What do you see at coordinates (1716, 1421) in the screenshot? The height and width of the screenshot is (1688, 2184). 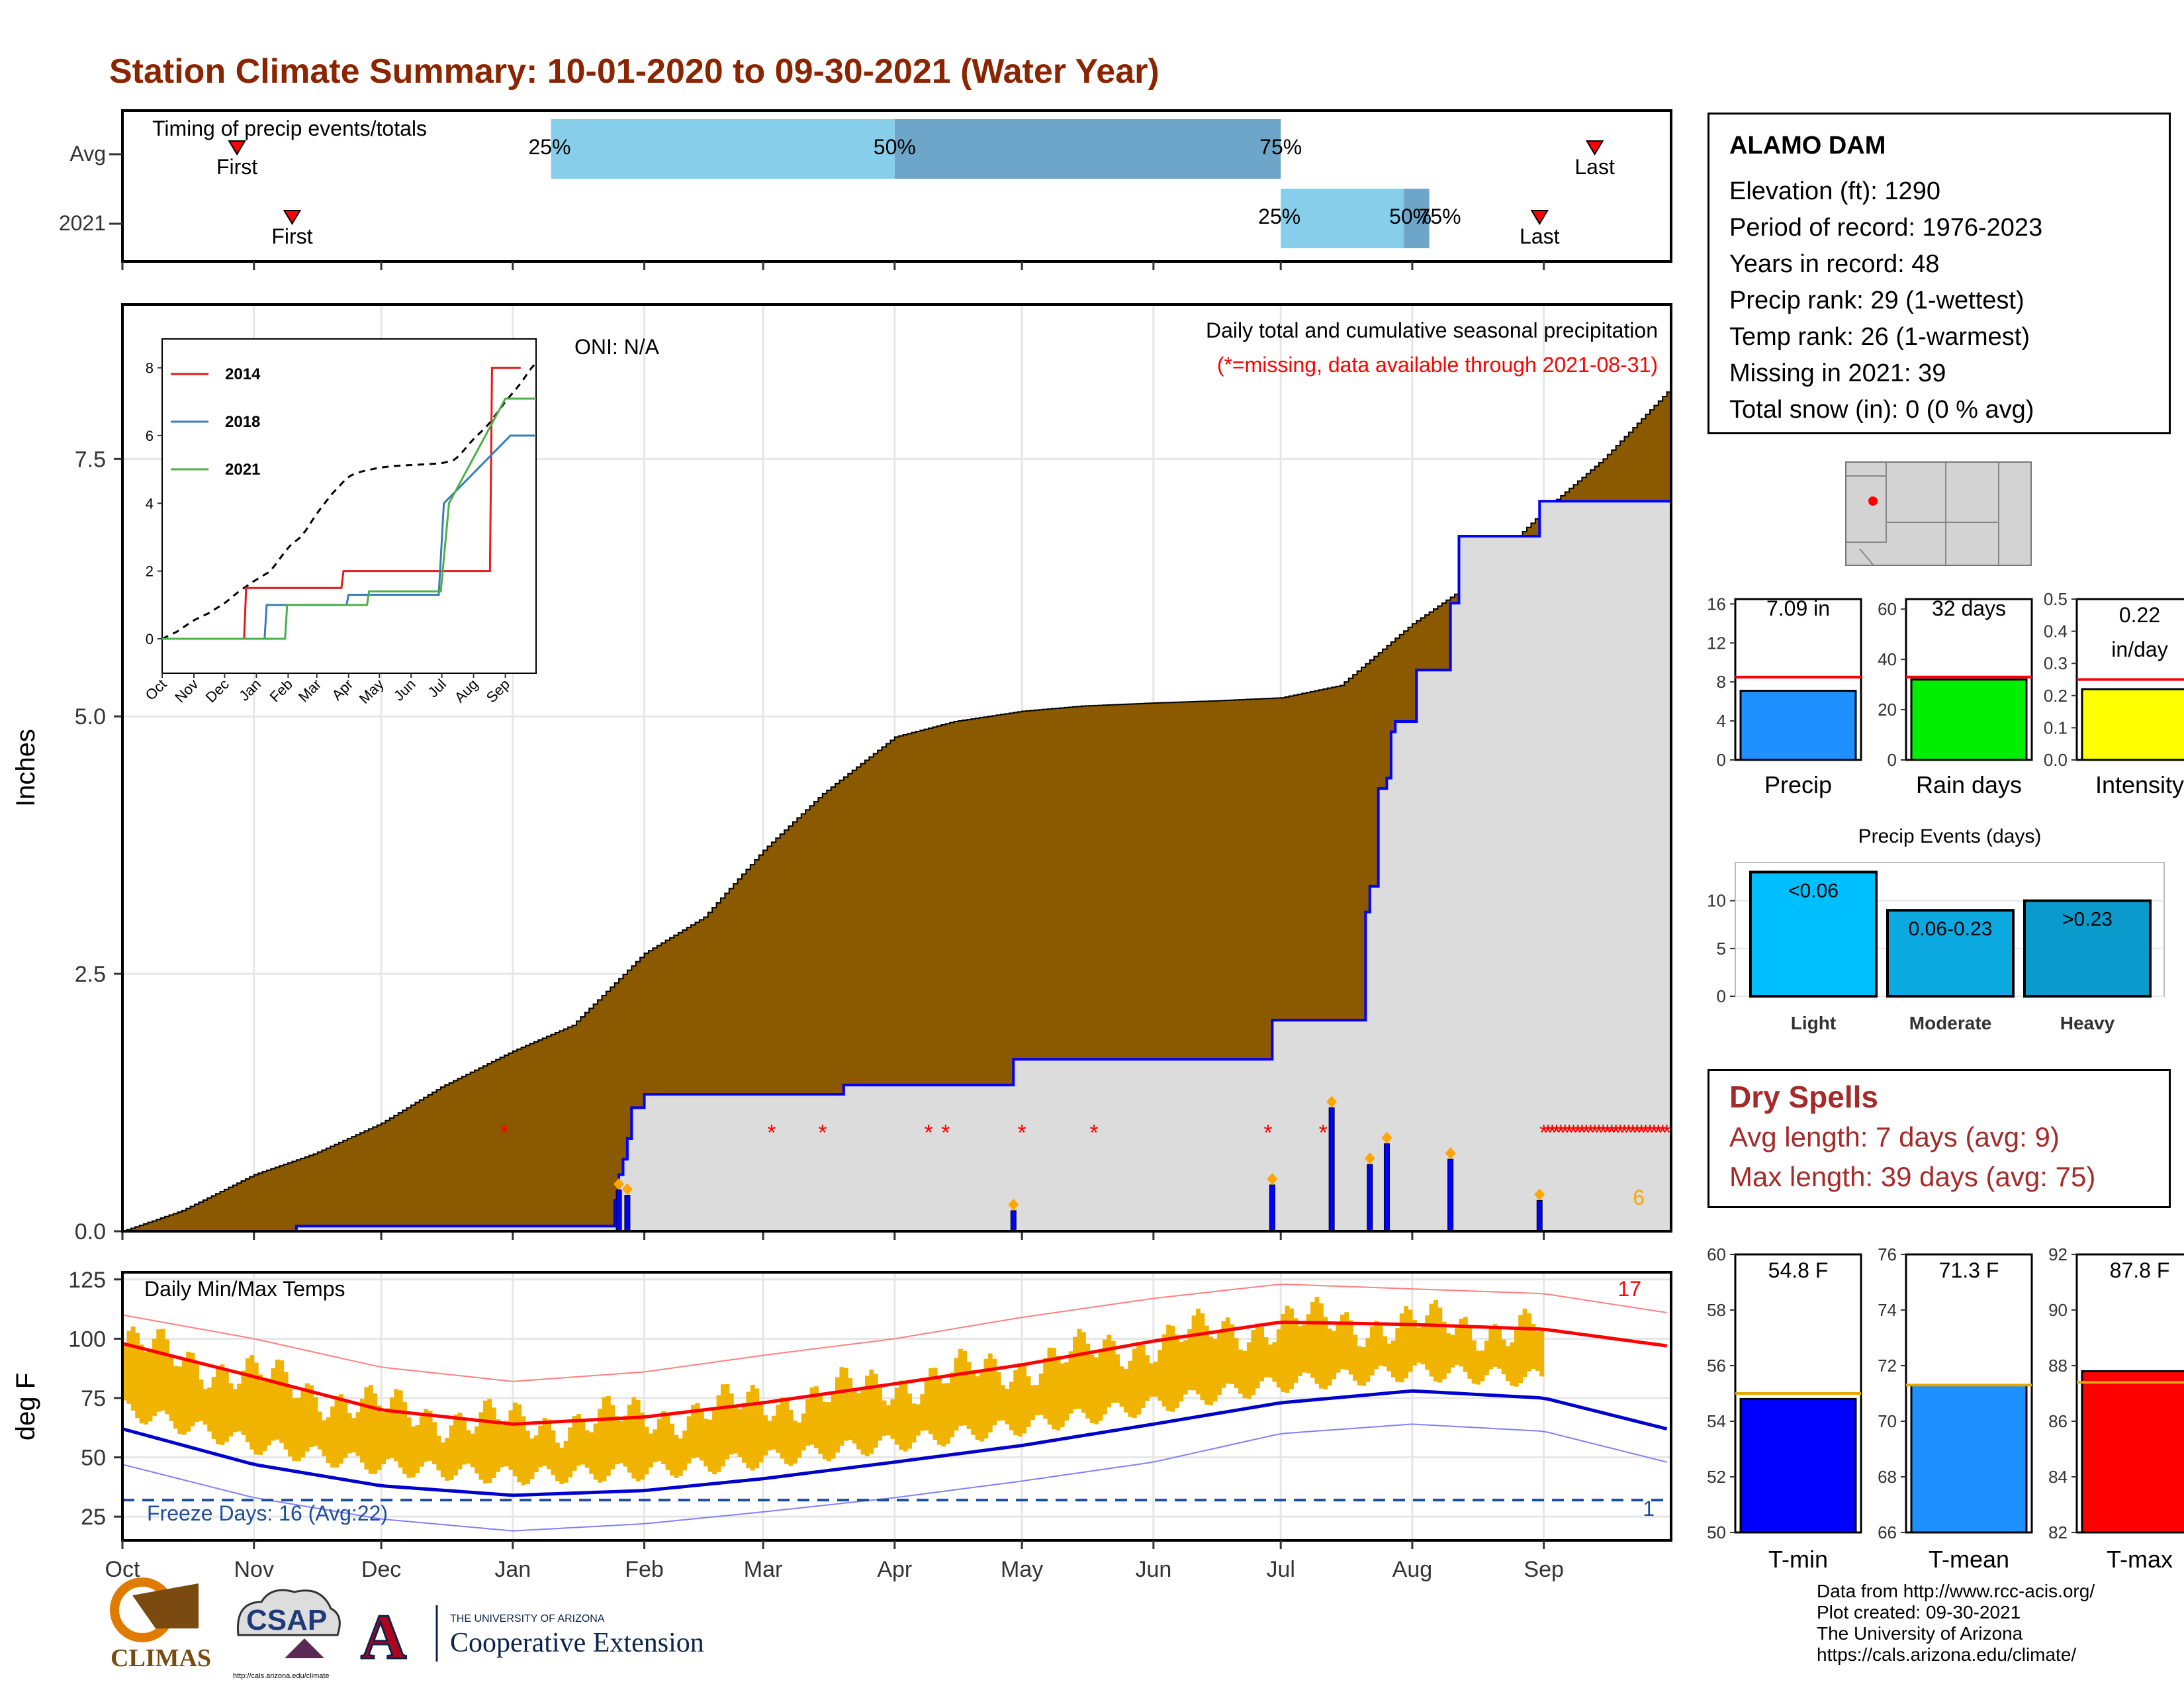 I see `temp-bar-ytick-label: 54` at bounding box center [1716, 1421].